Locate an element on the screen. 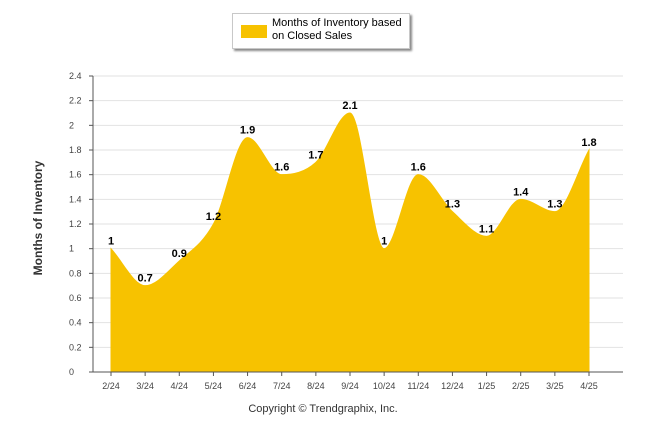  x-tick-label: 2/24 is located at coordinates (111, 386).